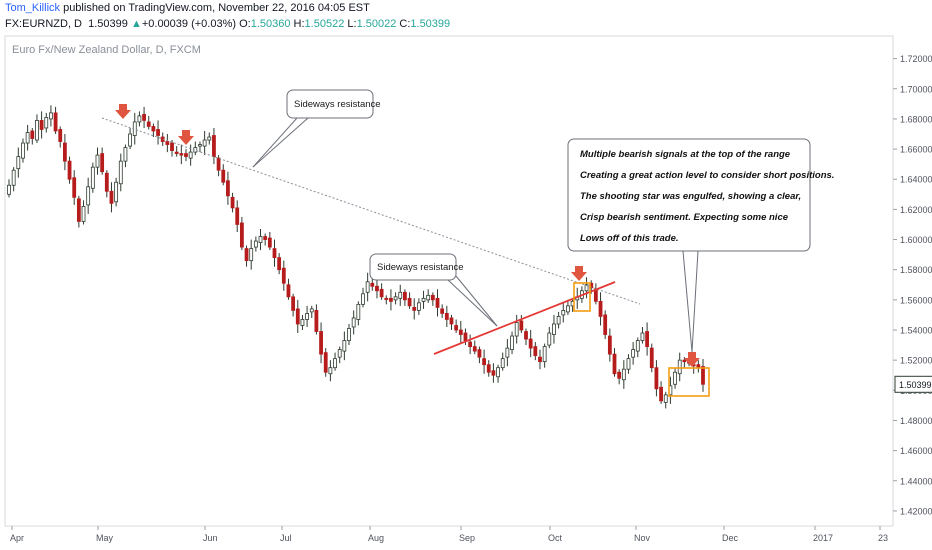  Describe the element at coordinates (324, 24) in the screenshot. I see `high-value: 1.50522` at that location.